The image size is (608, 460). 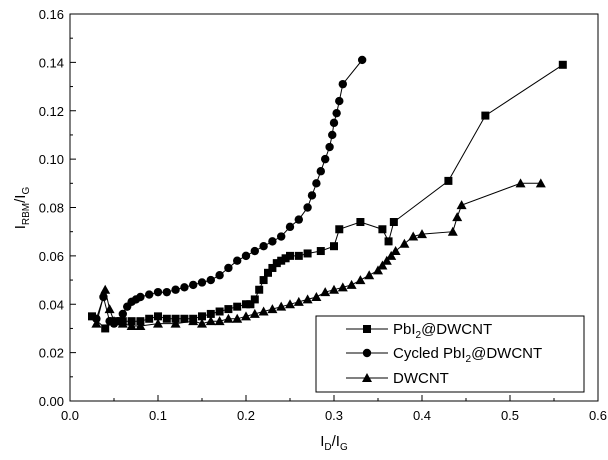 I want to click on legend-label-0: PbI2@DWCNT, so click(x=442, y=331).